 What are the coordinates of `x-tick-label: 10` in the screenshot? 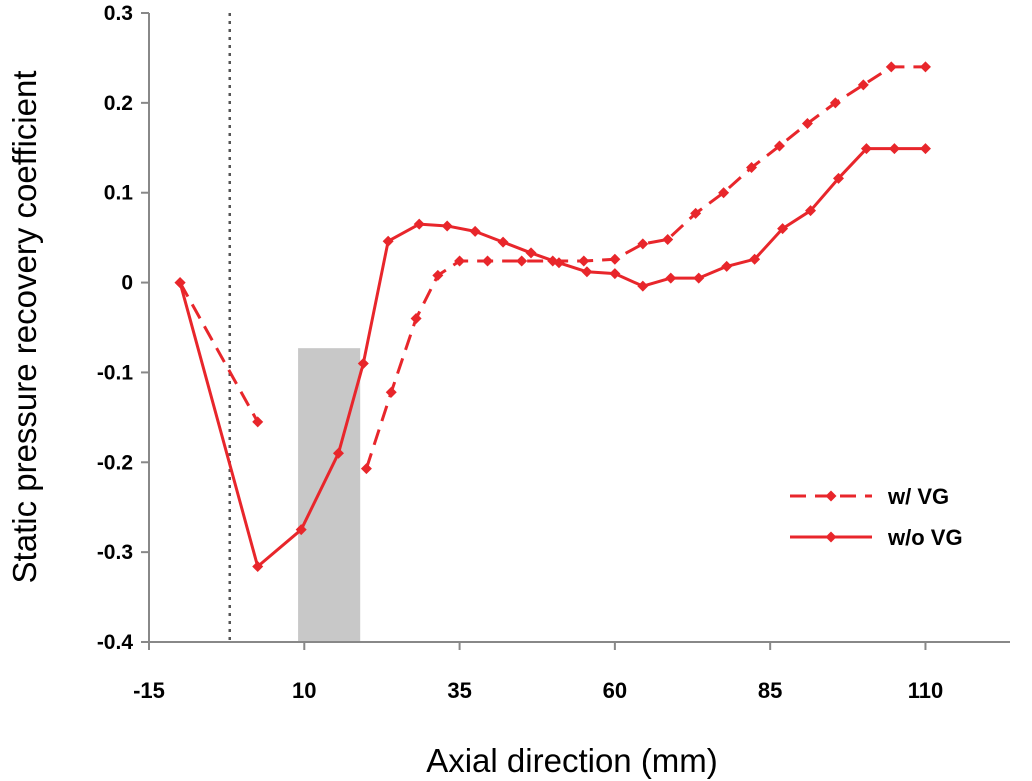 It's located at (304, 690).